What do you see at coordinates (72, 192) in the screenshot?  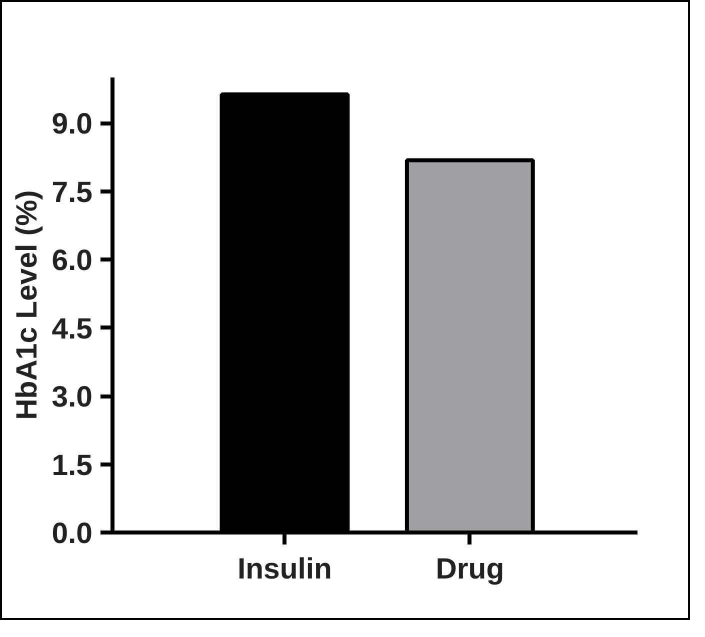 I see `y-tick-label: 7.5` at bounding box center [72, 192].